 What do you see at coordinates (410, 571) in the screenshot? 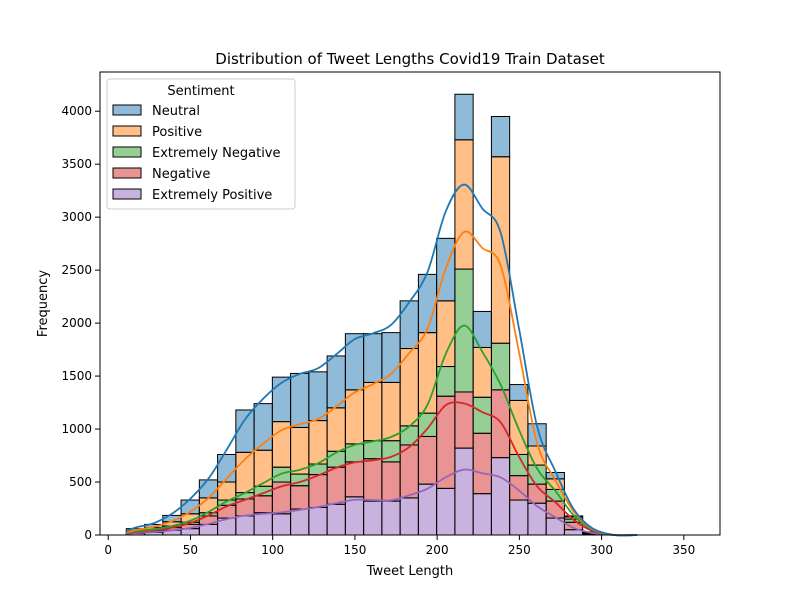
I see `x-axis-label: Tweet Length` at bounding box center [410, 571].